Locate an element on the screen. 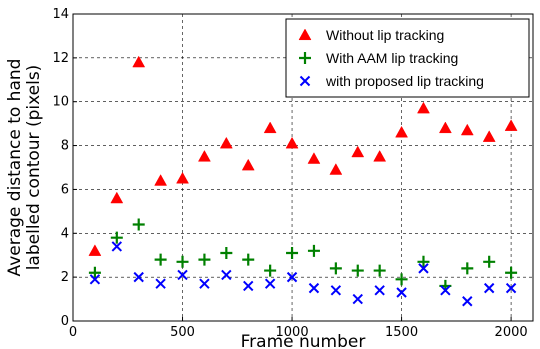 Image resolution: width=540 pixels, height=349 pixels. y-tick-label: 14 is located at coordinates (60, 14).